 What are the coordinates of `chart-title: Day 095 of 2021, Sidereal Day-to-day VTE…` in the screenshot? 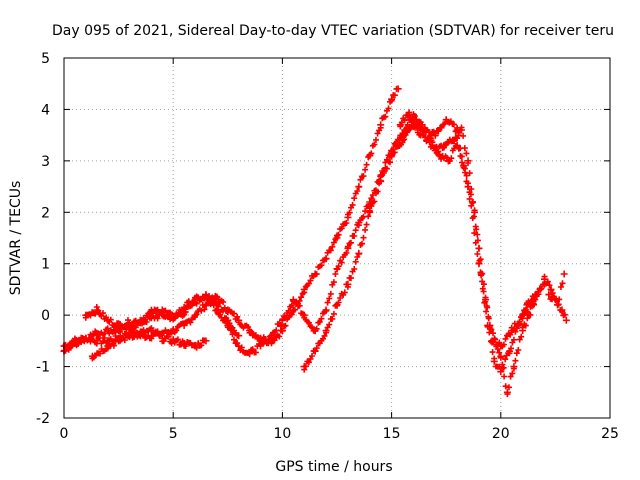 It's located at (333, 31).